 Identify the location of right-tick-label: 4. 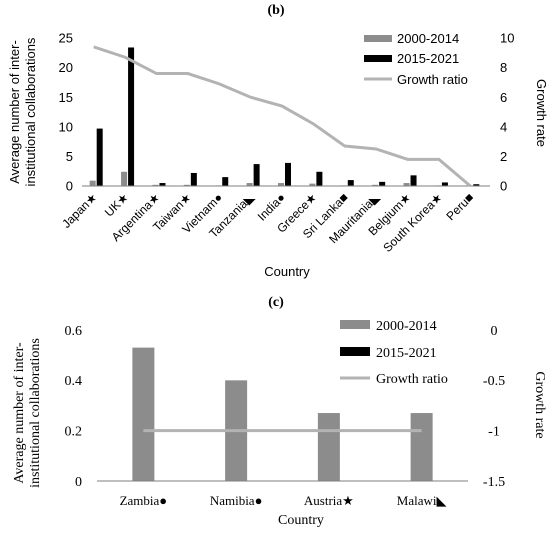
(503, 126).